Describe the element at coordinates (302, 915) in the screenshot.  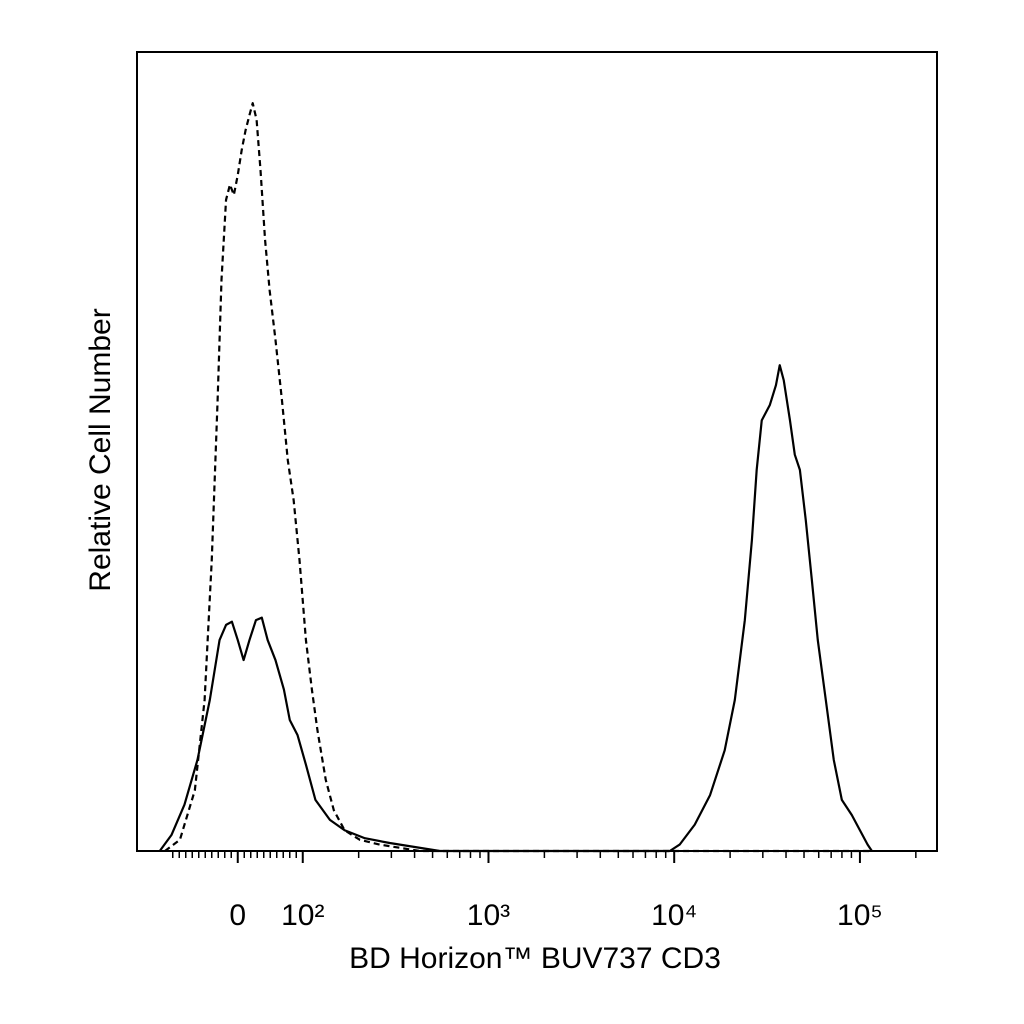
I see `x-tick-label: 10²` at that location.